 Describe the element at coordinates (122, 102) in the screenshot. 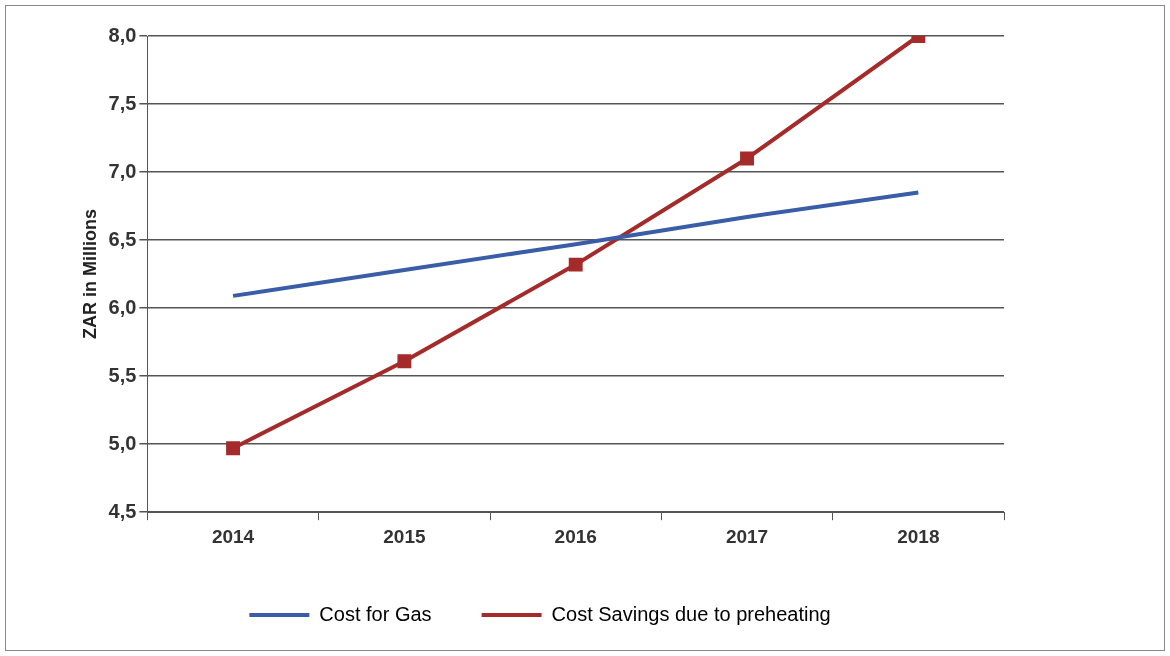

I see `y-tick-label: 7,5` at that location.